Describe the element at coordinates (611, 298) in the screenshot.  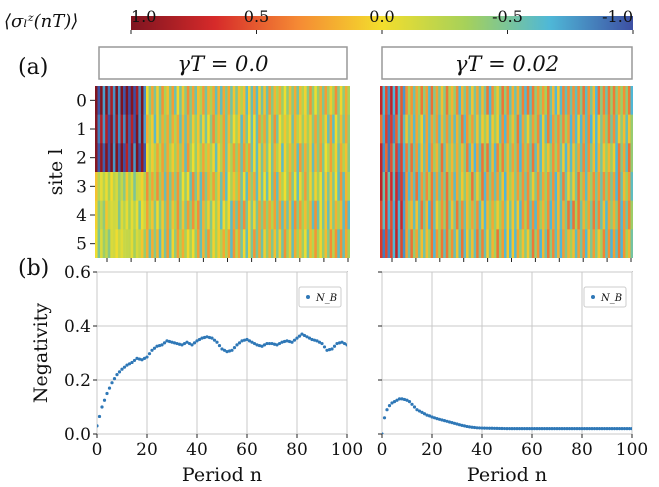
I see `legend-label-right: N_B` at that location.